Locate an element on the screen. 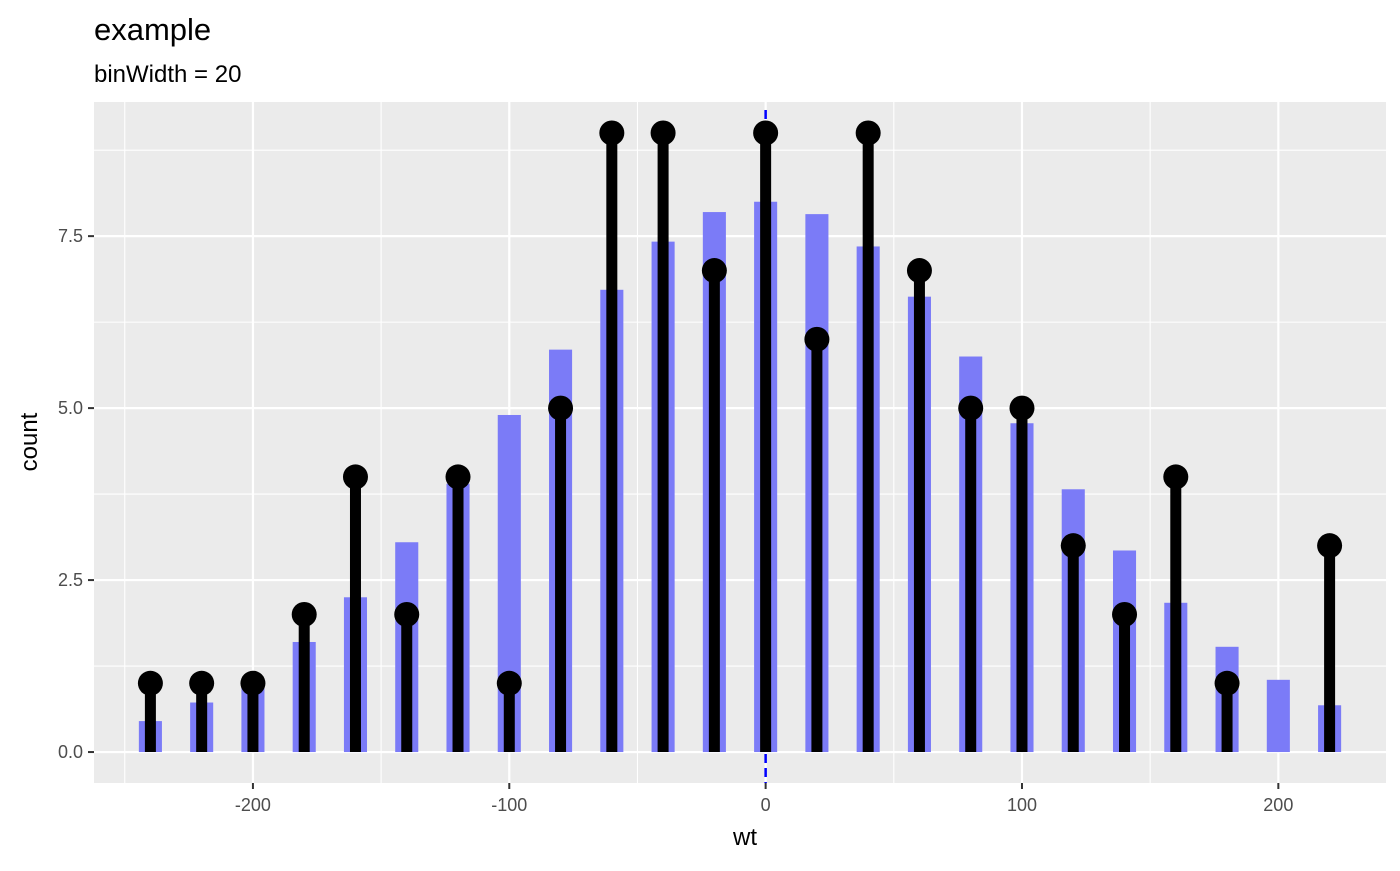 This screenshot has height=871, width=1400. x-axis: -200 -100 0 100 200 is located at coordinates (764, 799).